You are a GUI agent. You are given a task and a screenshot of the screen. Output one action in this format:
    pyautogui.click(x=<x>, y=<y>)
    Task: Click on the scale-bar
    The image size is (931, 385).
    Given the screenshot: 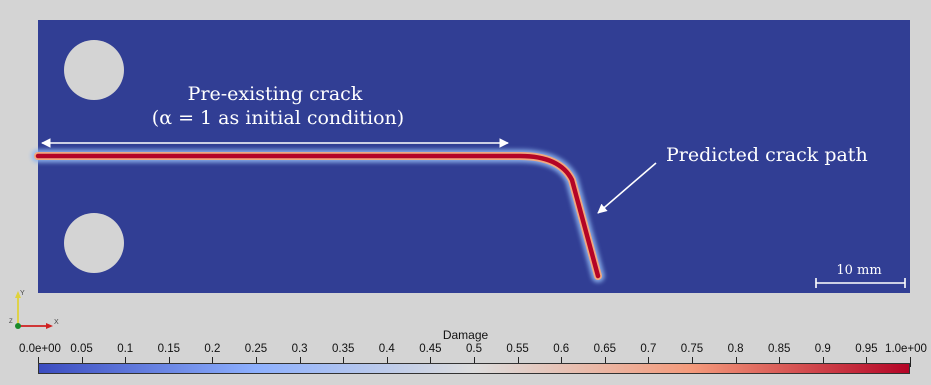 What is the action you would take?
    pyautogui.click(x=860, y=283)
    